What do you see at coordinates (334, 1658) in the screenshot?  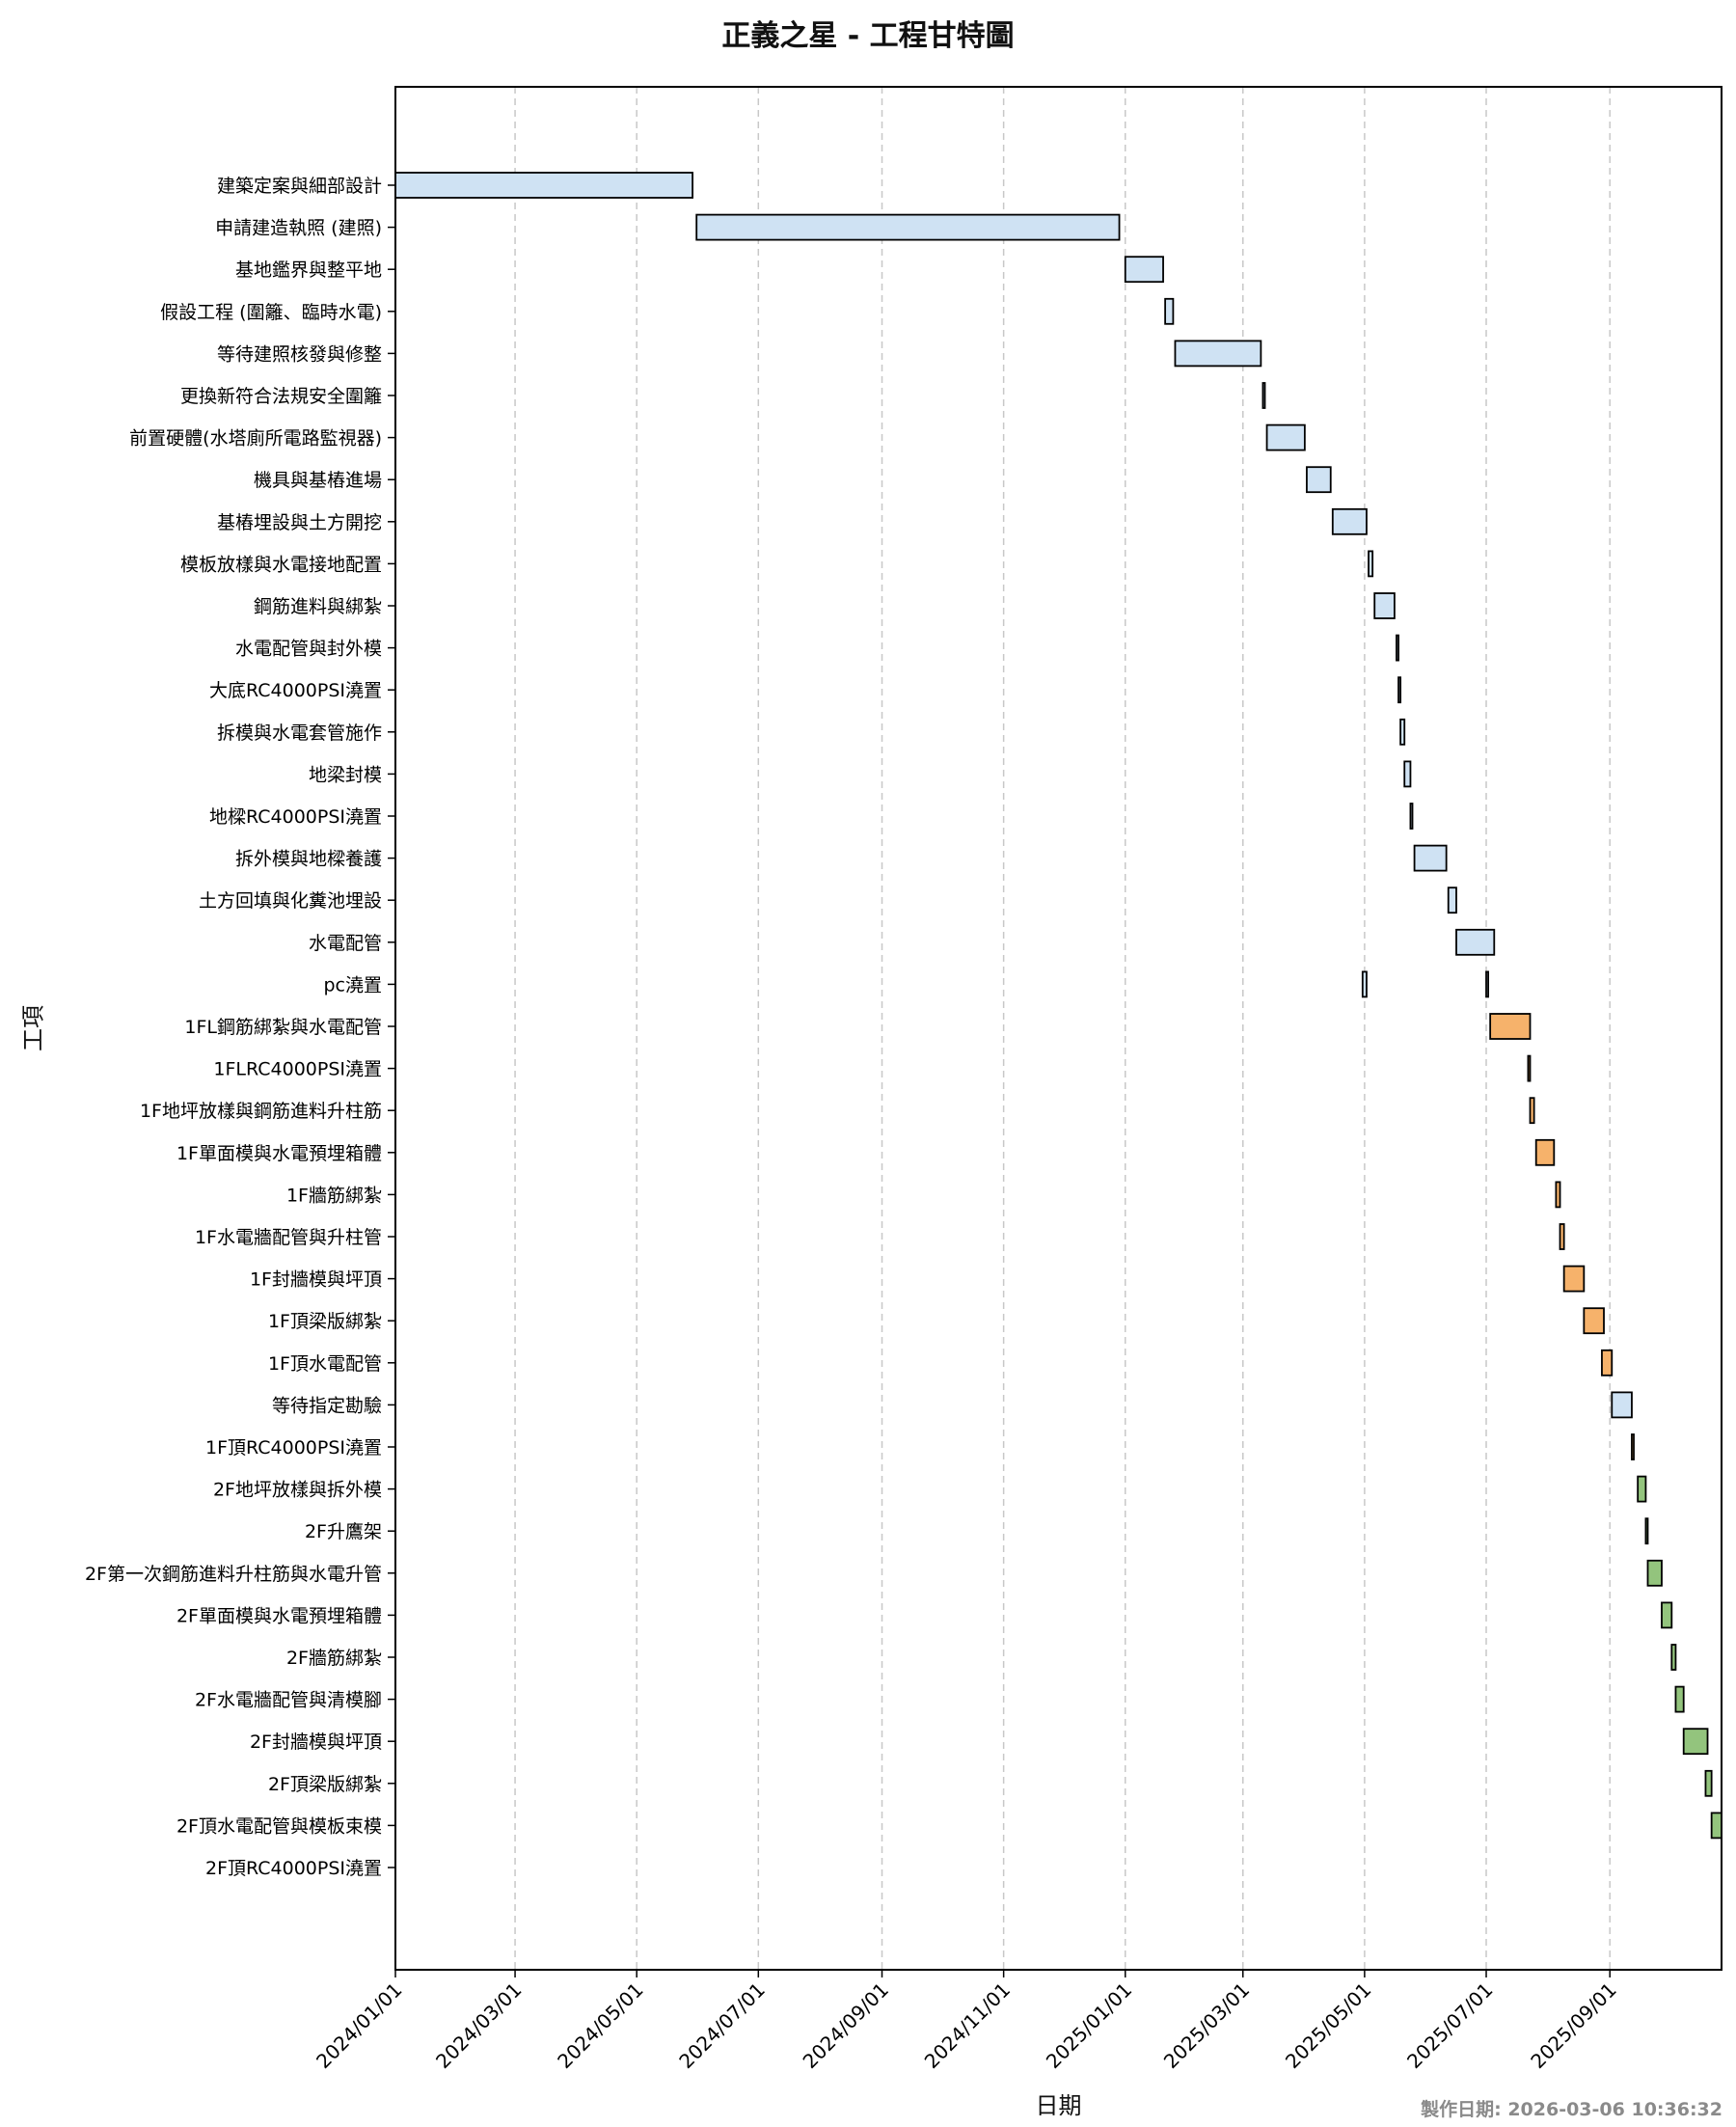 I see `task-label: 2F牆筋綁紮` at bounding box center [334, 1658].